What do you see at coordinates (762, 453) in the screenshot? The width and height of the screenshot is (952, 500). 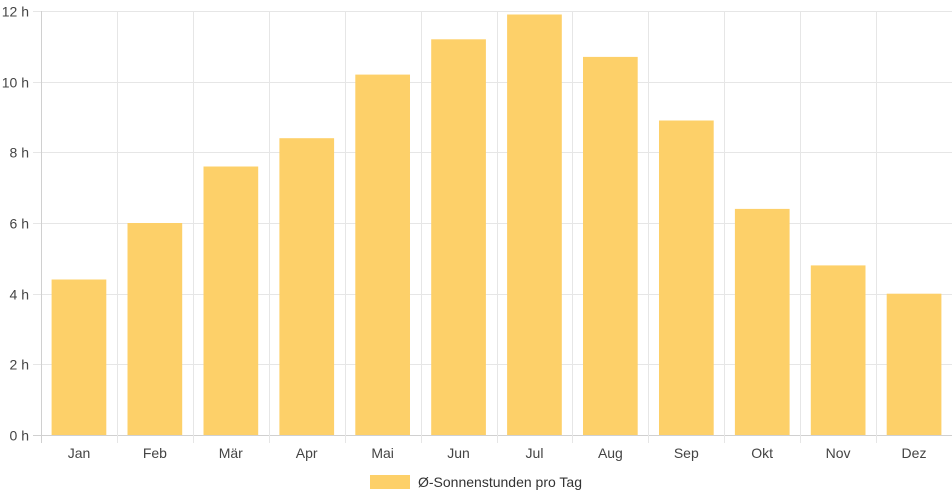 I see `x-tick-label: Okt` at bounding box center [762, 453].